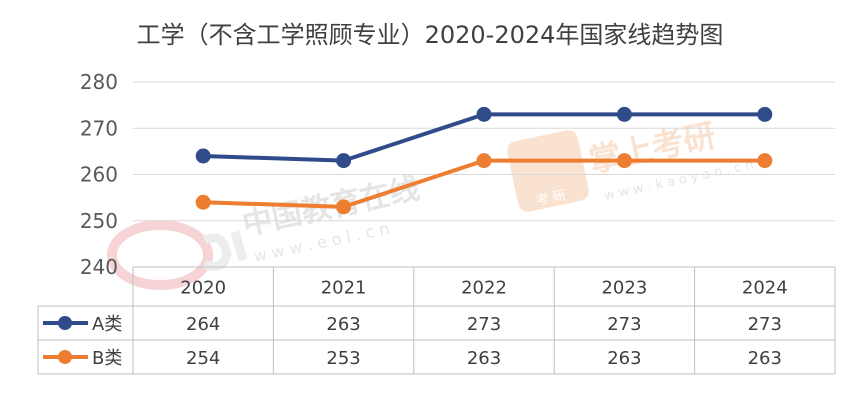  I want to click on eol-logo-mark, so click(177, 255).